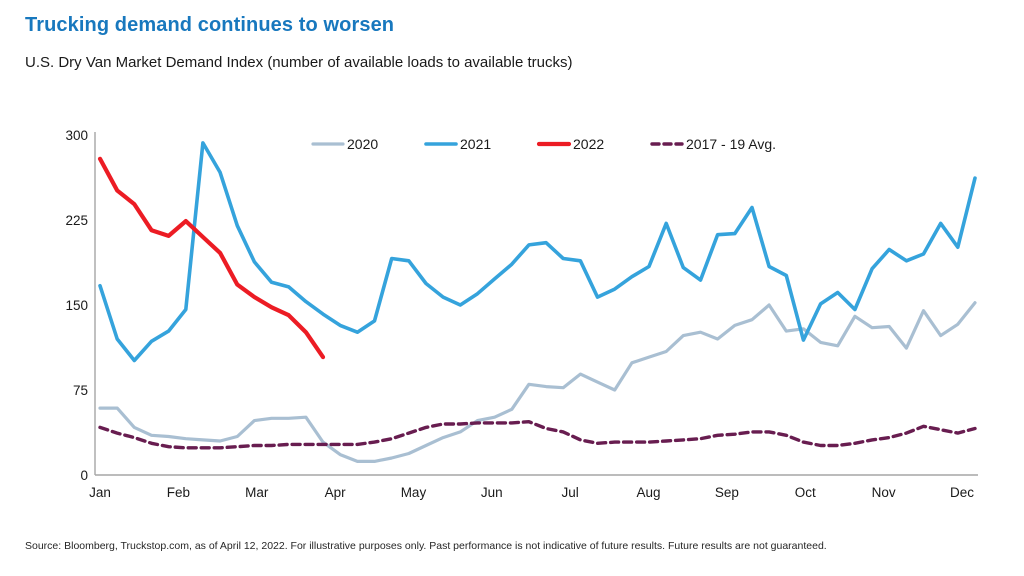 This screenshot has width=1024, height=576. Describe the element at coordinates (962, 492) in the screenshot. I see `x-axis-tick-dec: Dec` at that location.